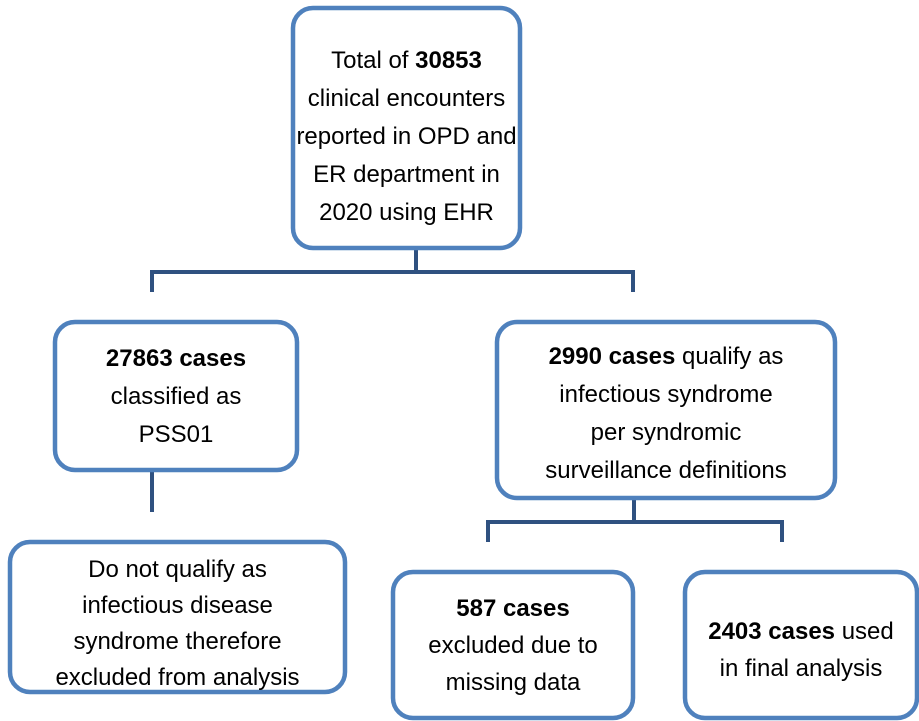 Image resolution: width=919 pixels, height=721 pixels. I want to click on text-run: in final analysis, so click(801, 668).